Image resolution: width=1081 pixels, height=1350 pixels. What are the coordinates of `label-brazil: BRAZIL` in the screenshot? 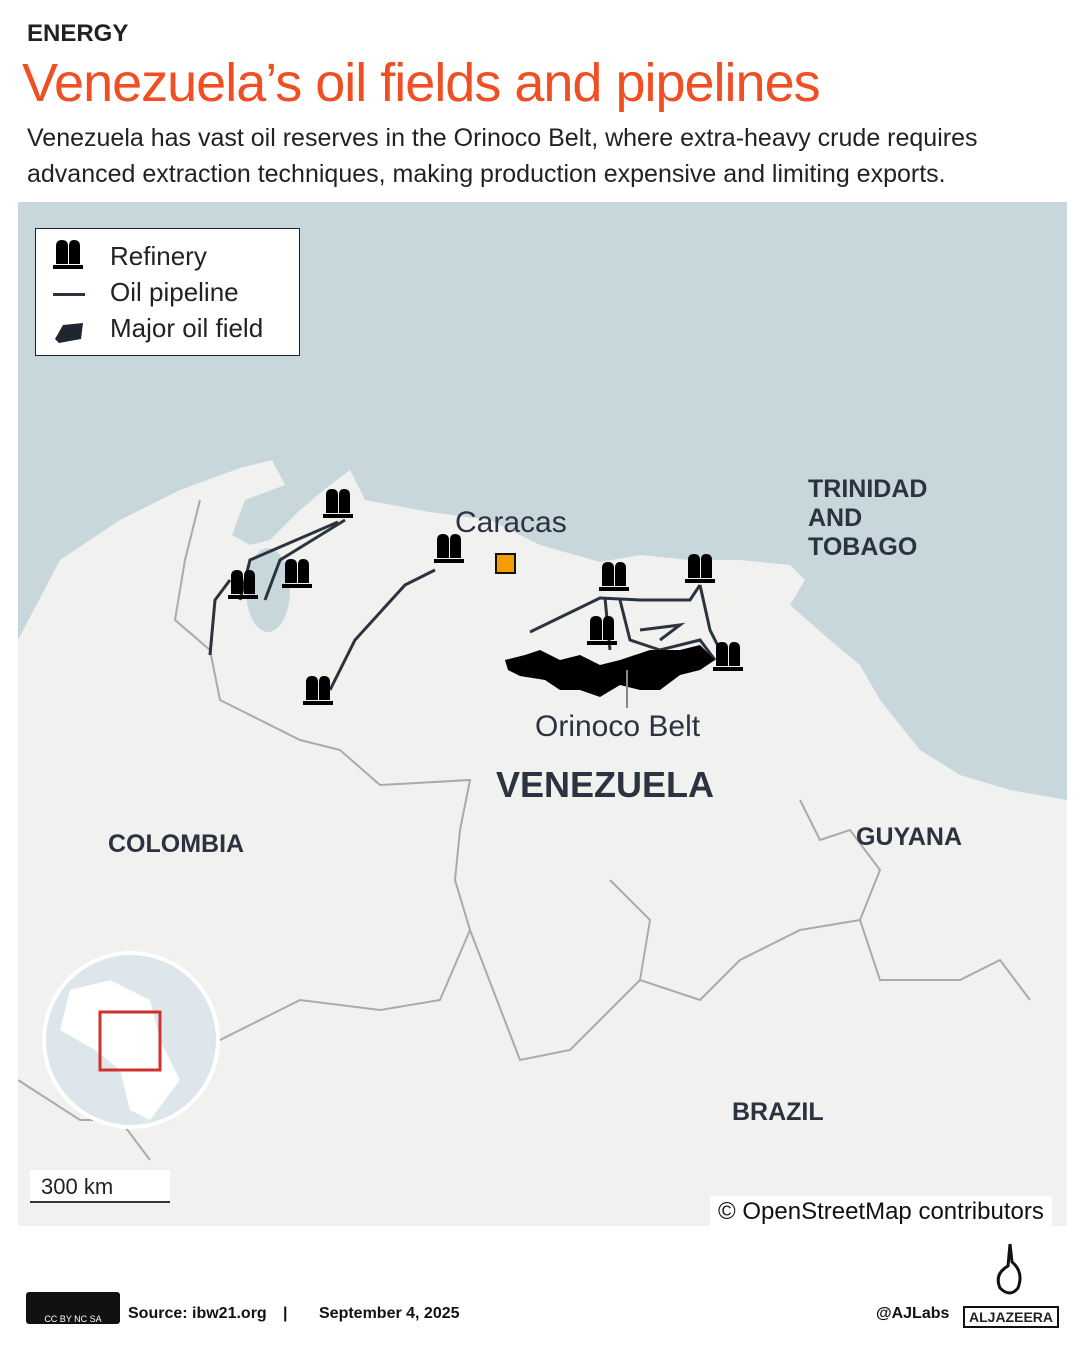 It's located at (778, 1112).